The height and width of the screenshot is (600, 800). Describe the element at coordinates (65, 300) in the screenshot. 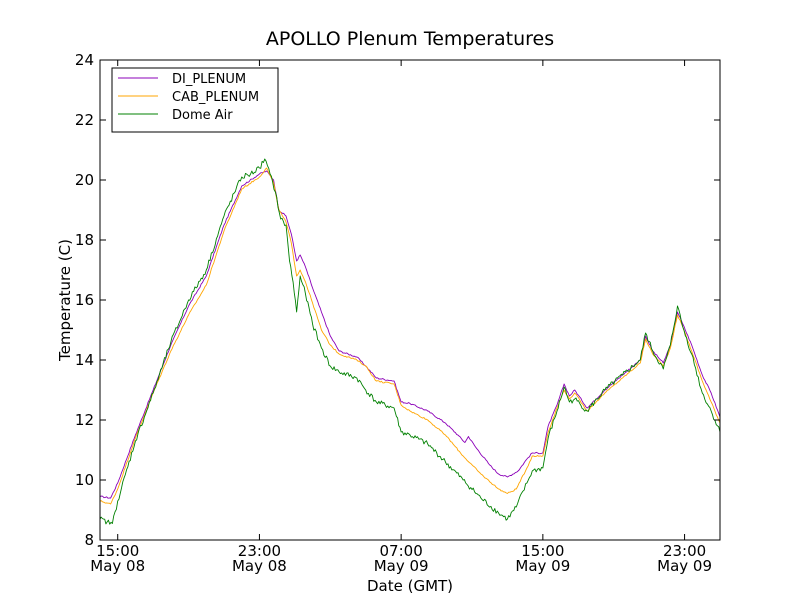

I see `y-axis-label: Temperature (C)` at that location.